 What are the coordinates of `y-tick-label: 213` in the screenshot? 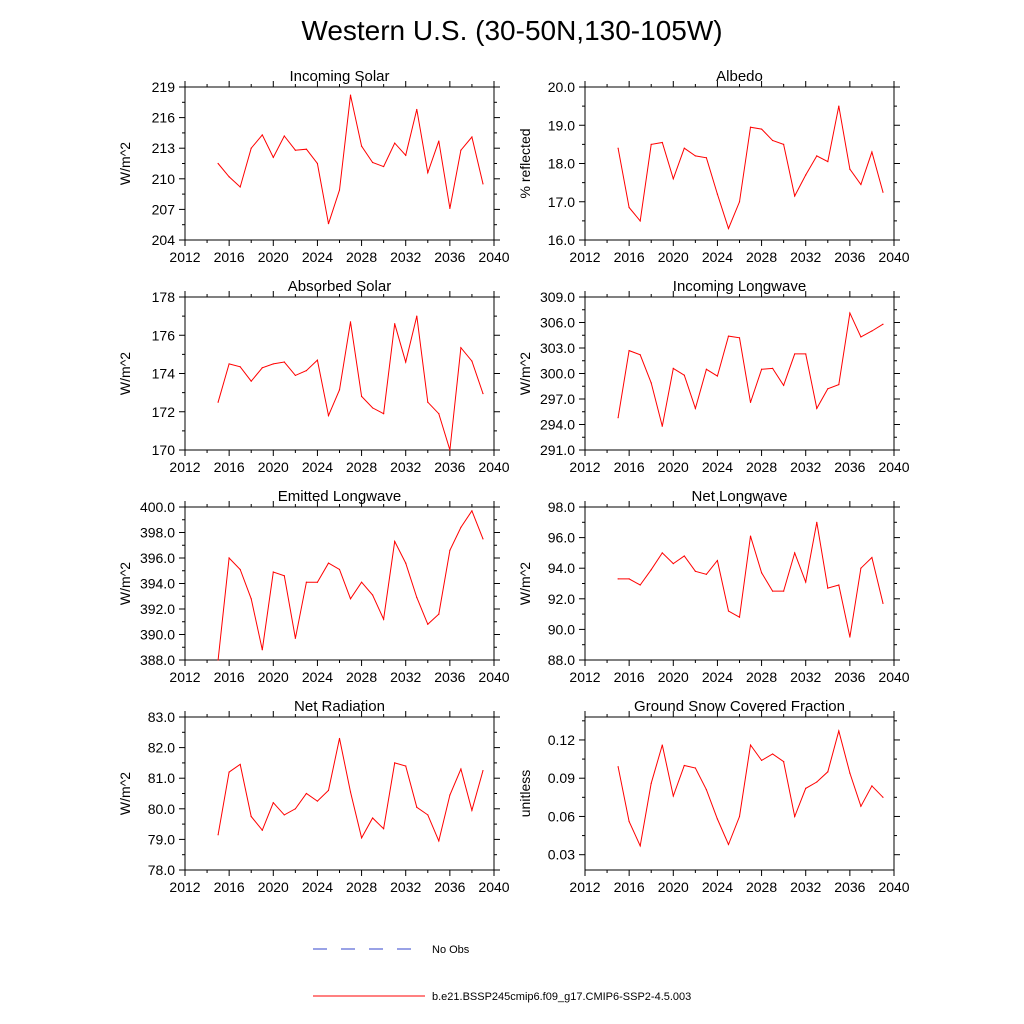 It's located at (164, 148).